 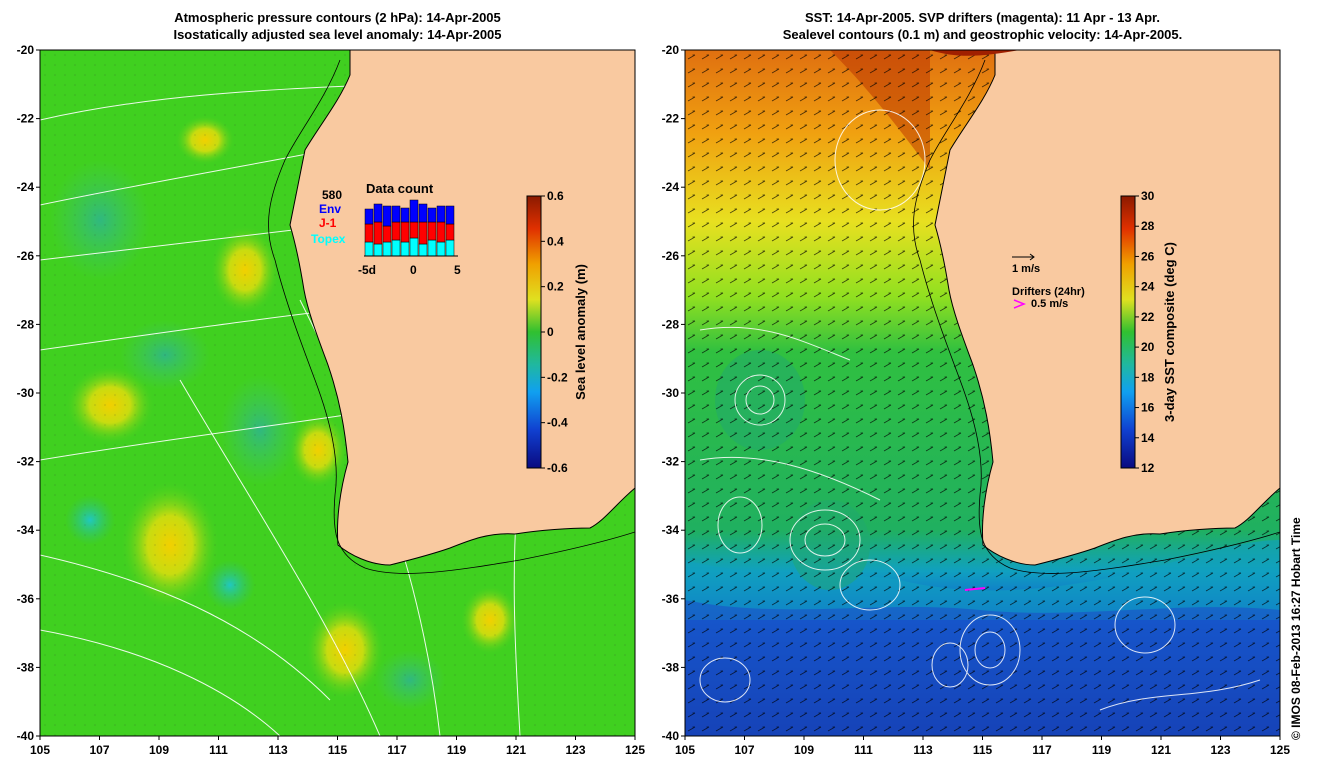 I want to click on data-count-tick-mid: 0, so click(x=413, y=270).